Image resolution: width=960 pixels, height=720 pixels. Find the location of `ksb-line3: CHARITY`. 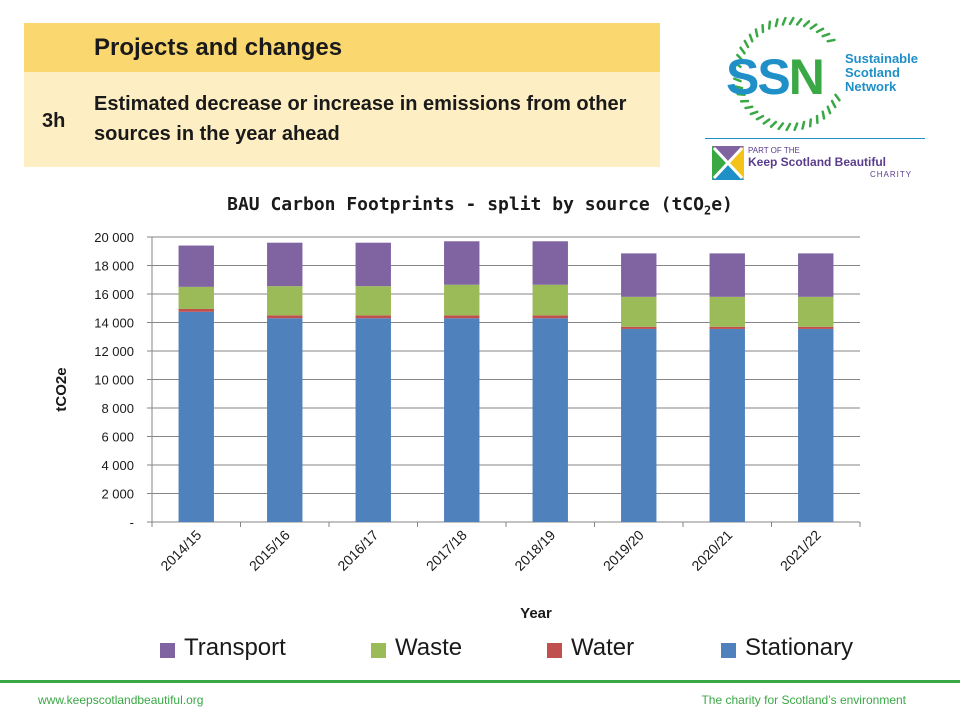

ksb-line3: CHARITY is located at coordinates (891, 174).